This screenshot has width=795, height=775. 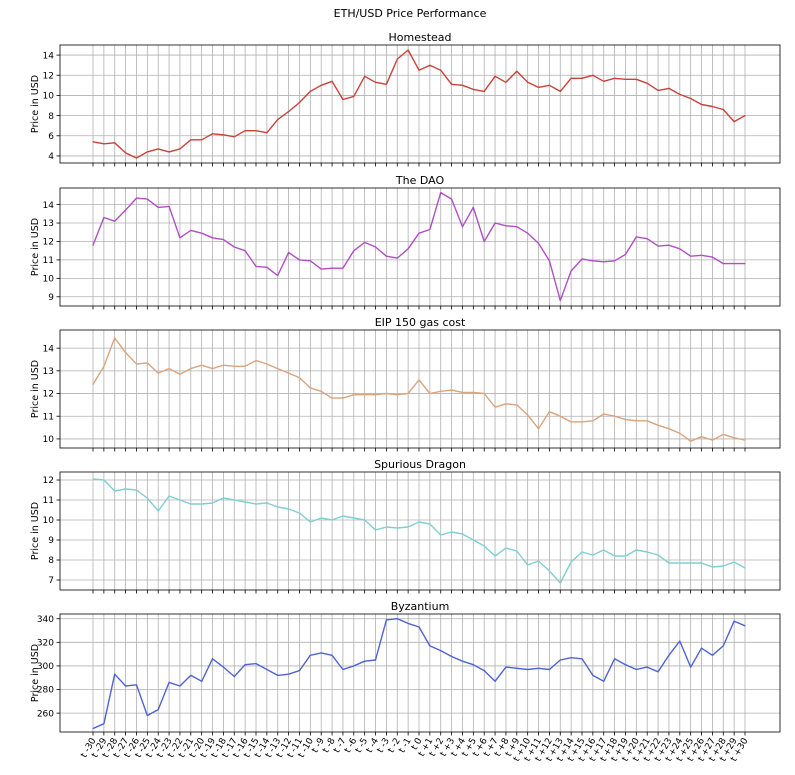 I want to click on y-tick-label: 320, so click(x=45, y=644).